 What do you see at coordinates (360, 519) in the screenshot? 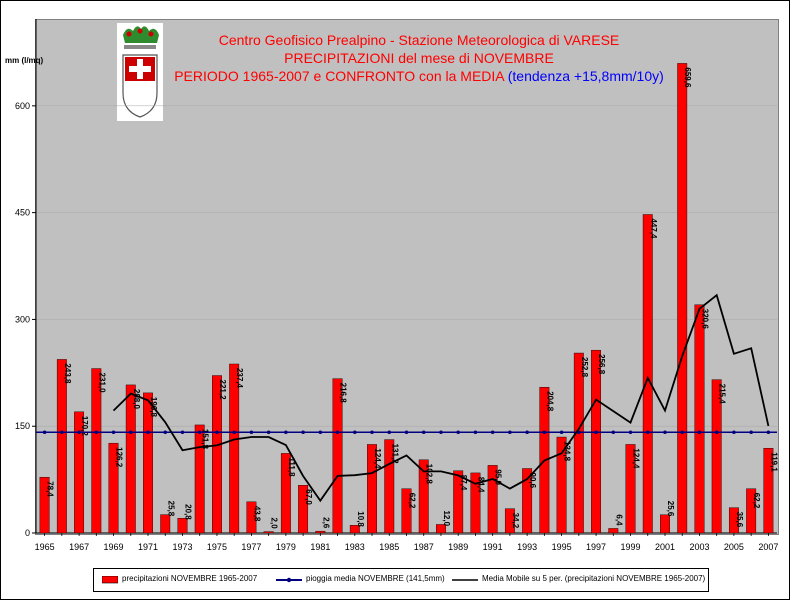
I see `bar-value-label: 10,8` at bounding box center [360, 519].